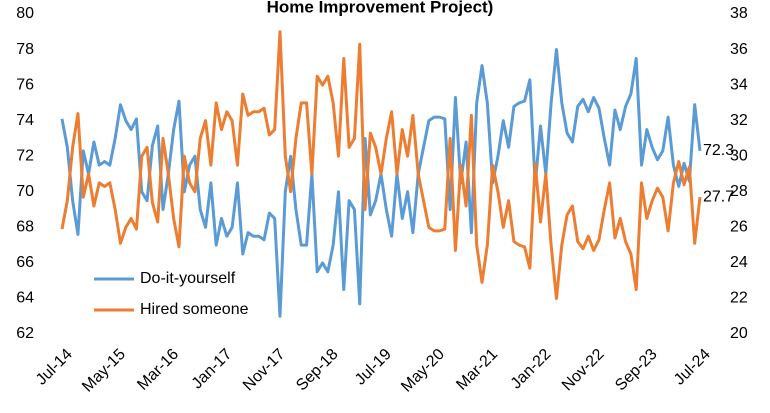 The height and width of the screenshot is (413, 770). I want to click on legend-label: Hired someone, so click(194, 309).